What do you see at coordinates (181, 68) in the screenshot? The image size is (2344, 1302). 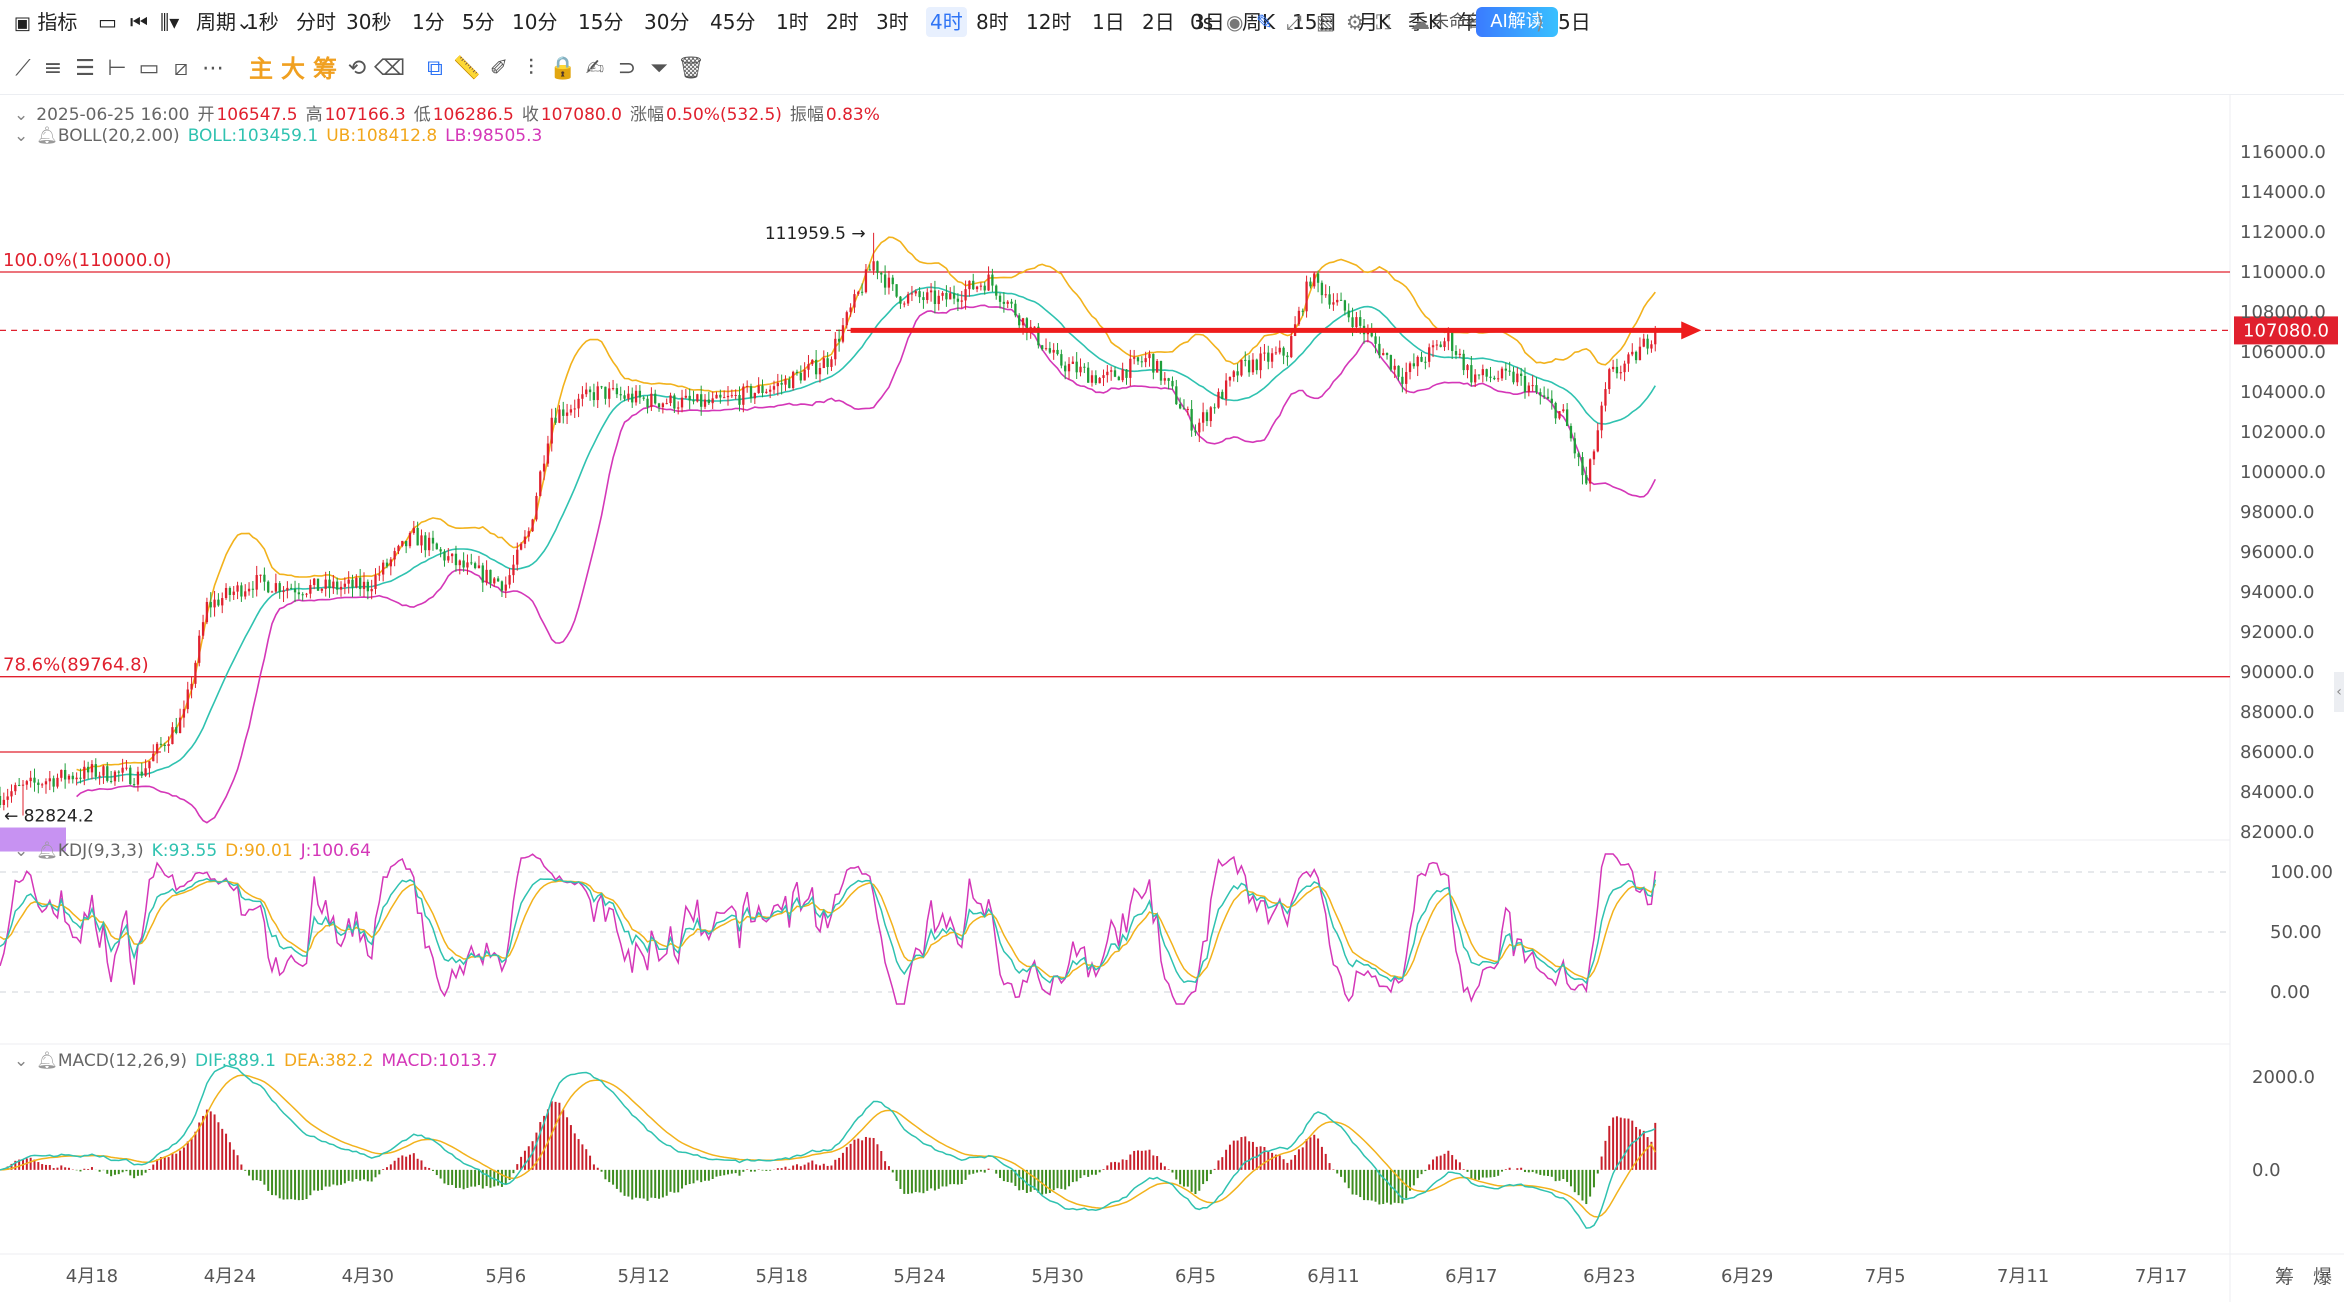 I see `fibonacci-icon: ⧄` at bounding box center [181, 68].